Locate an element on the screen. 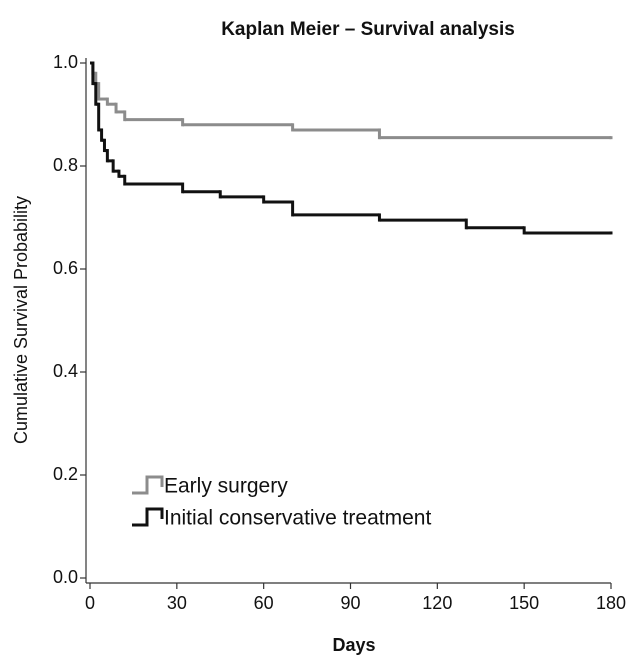 The height and width of the screenshot is (661, 626). y-tick-label: 0.0 is located at coordinates (65, 577).